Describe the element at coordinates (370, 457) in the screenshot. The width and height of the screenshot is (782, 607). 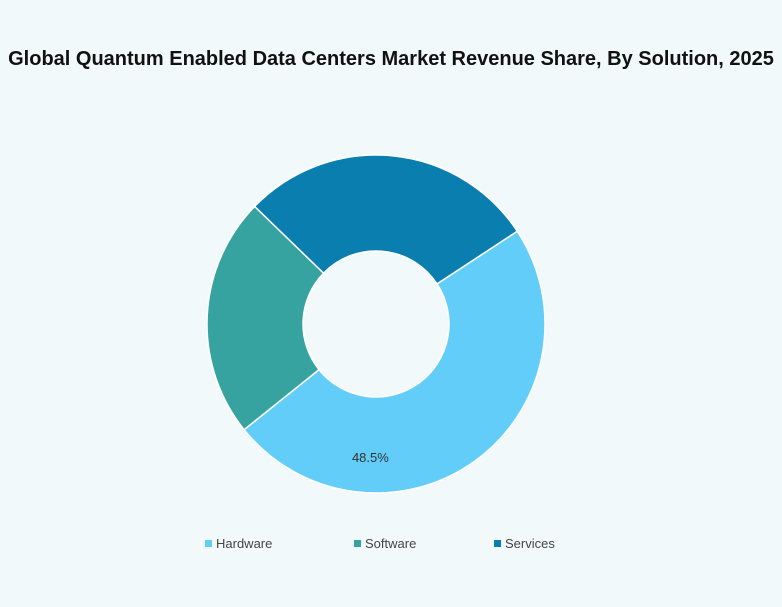
I see `data-label: 48.5%` at that location.